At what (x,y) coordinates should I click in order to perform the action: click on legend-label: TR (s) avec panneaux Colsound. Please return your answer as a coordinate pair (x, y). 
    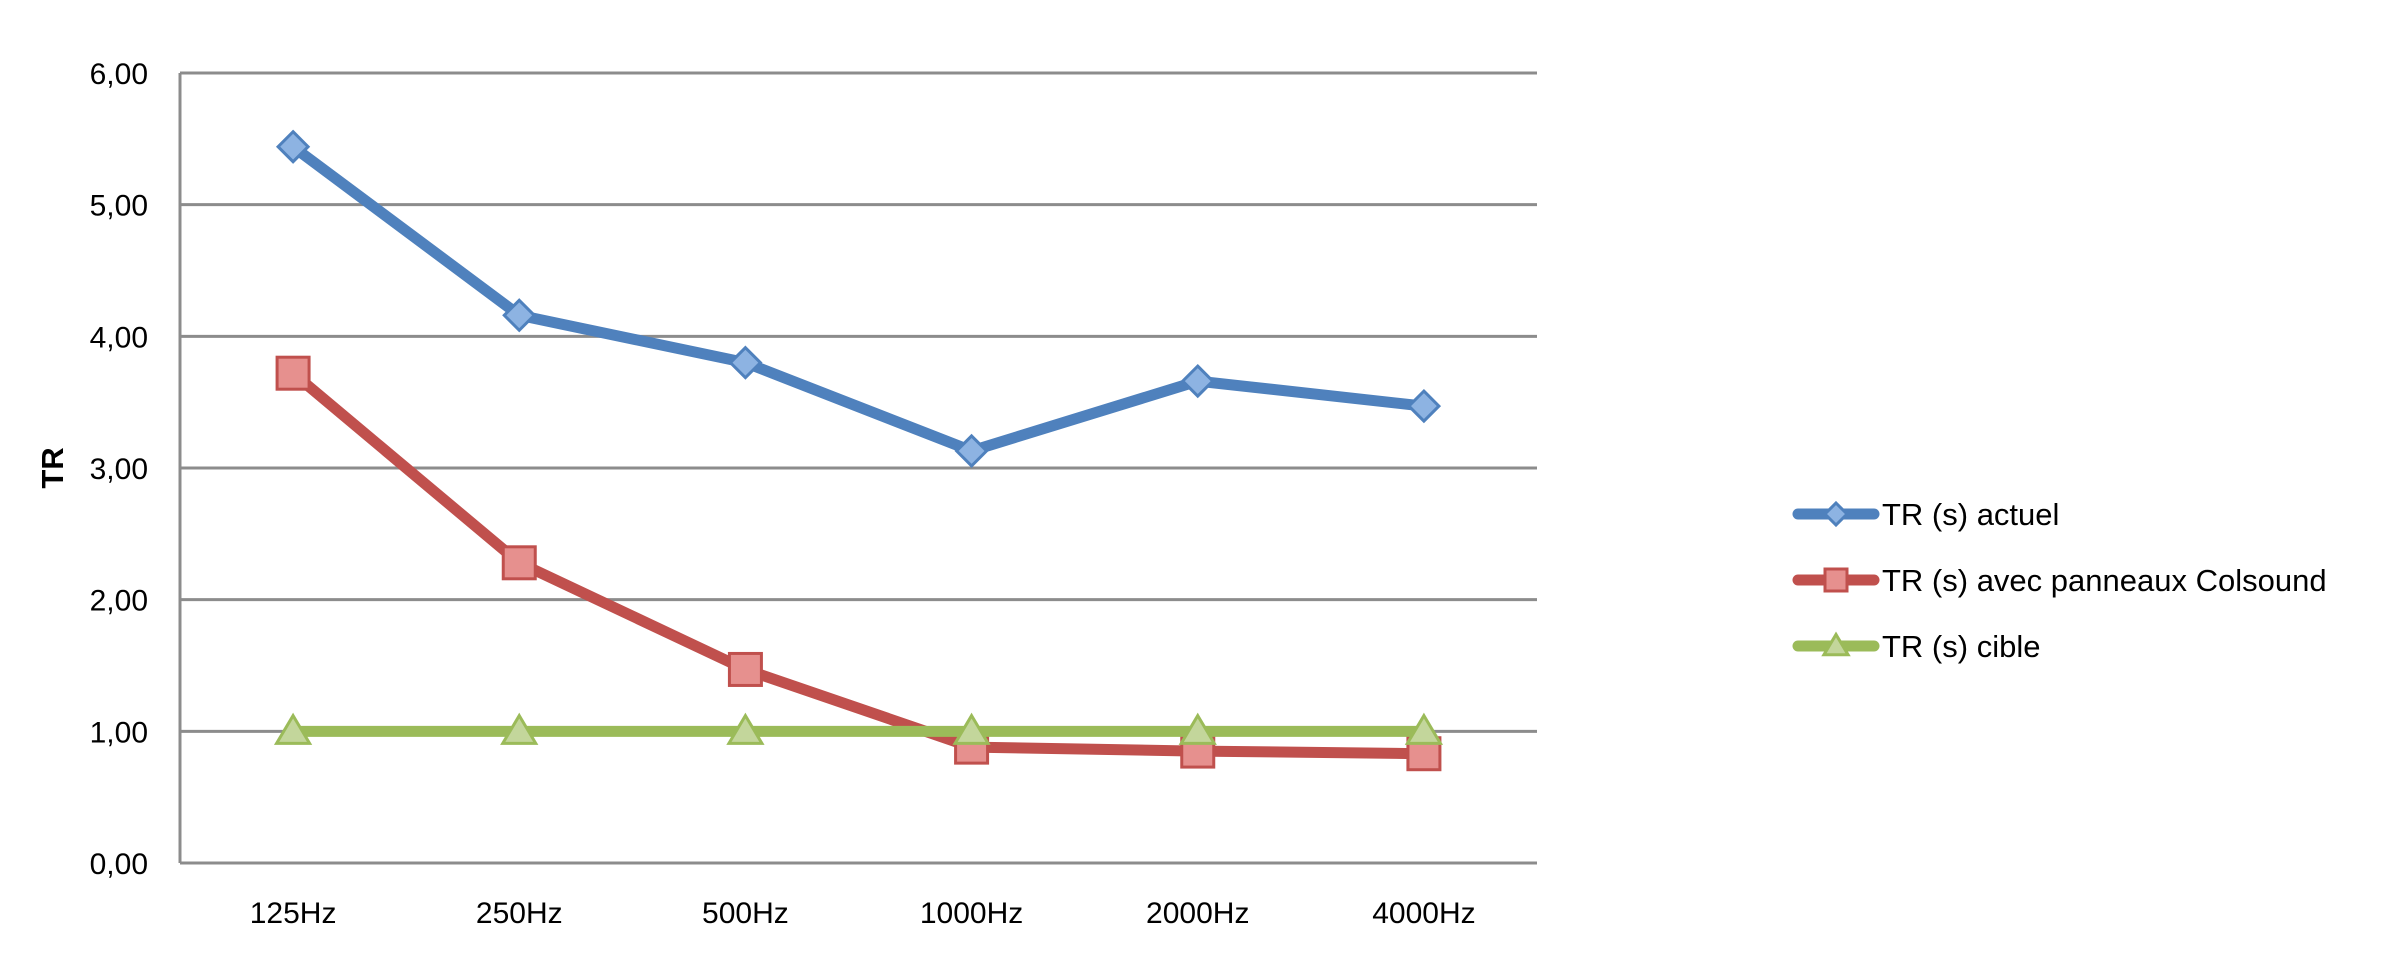
    Looking at the image, I should click on (2104, 580).